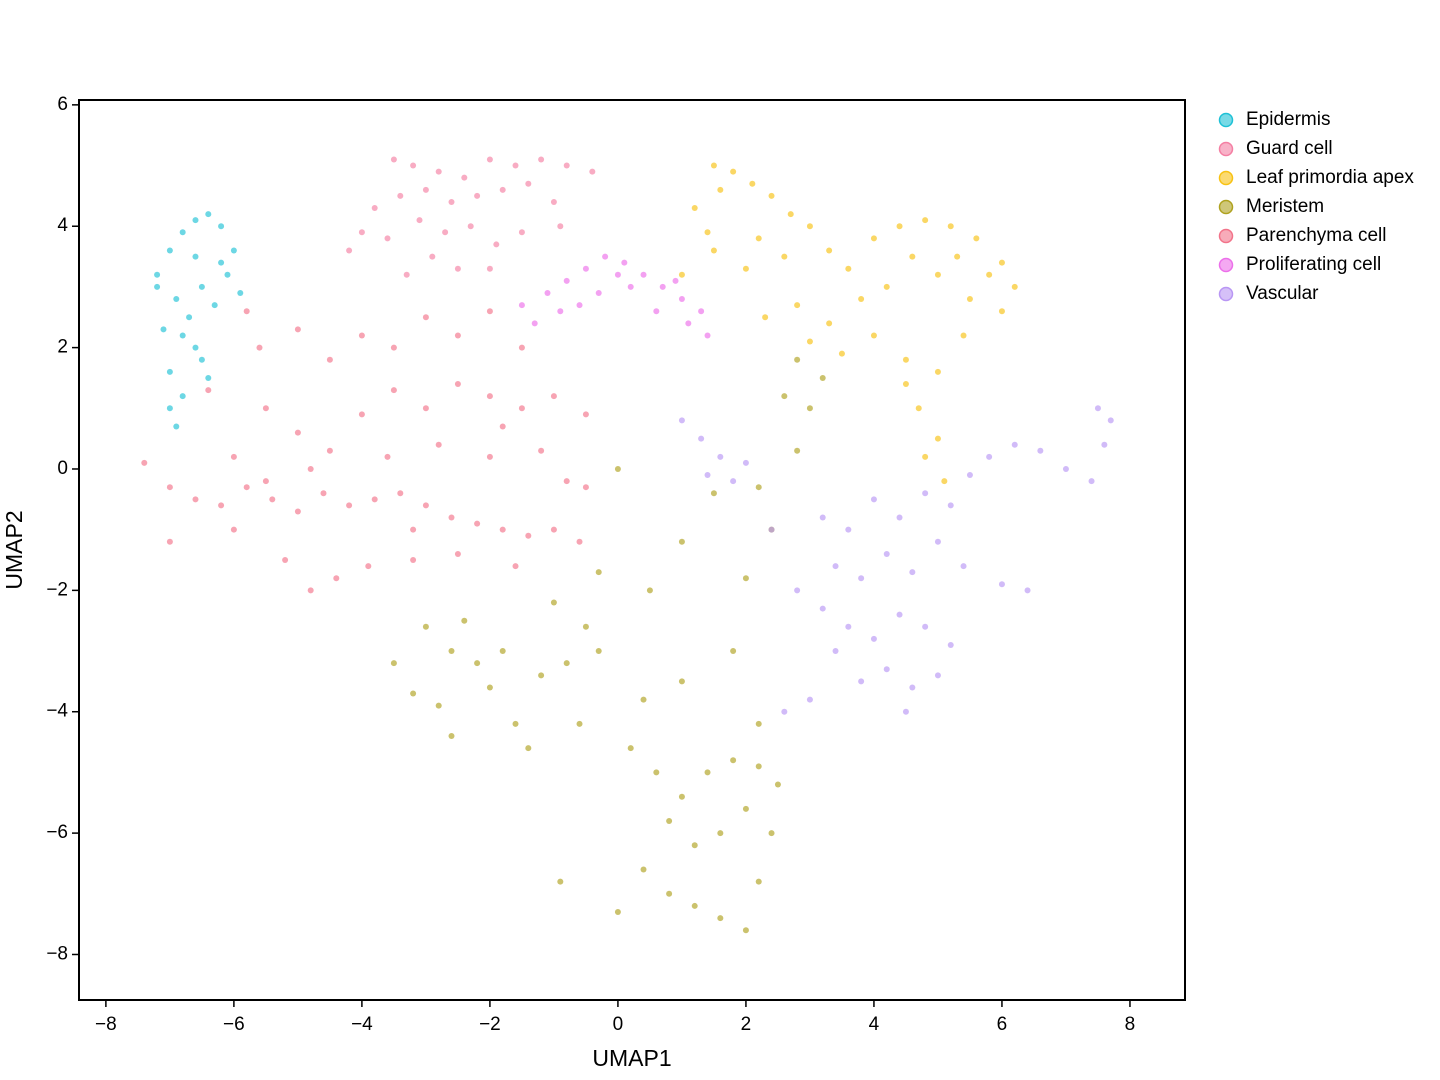 The height and width of the screenshot is (1080, 1440). I want to click on legend-label: Epidermis, so click(1288, 119).